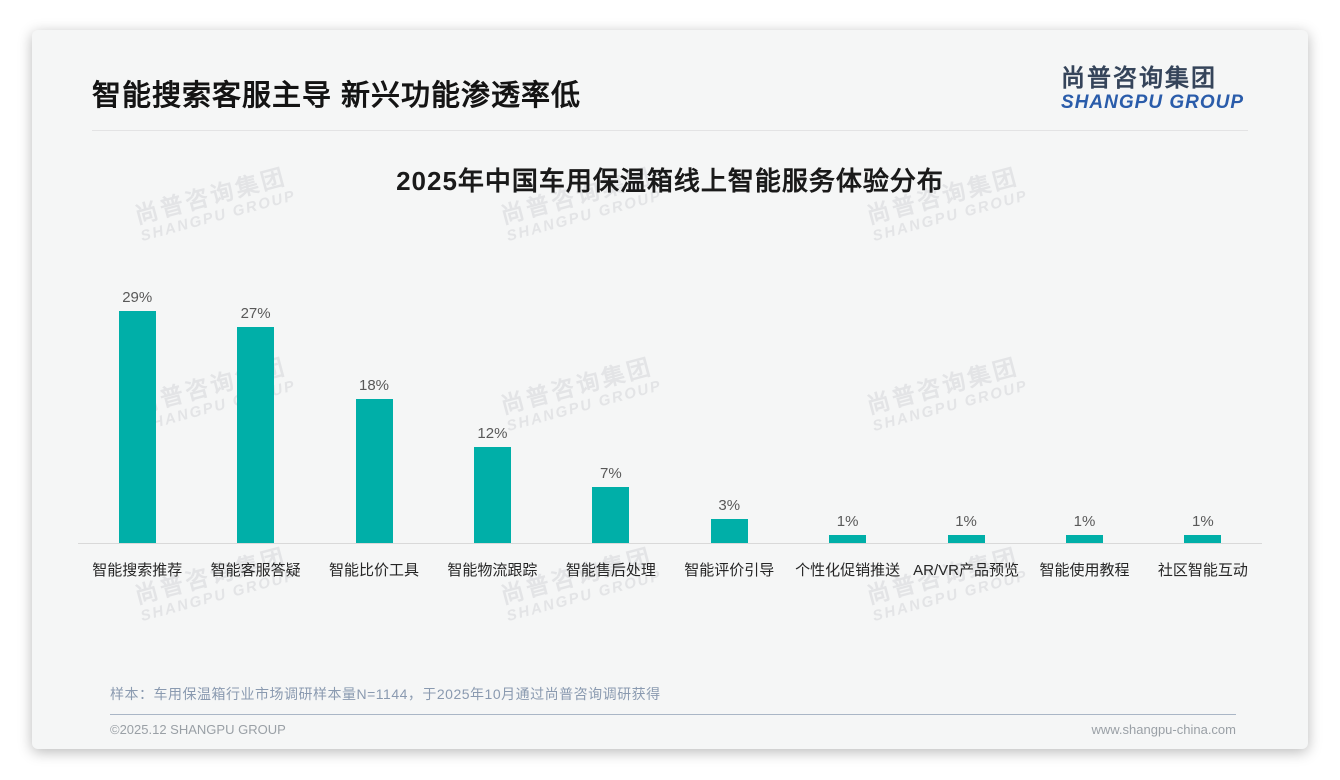 The image size is (1340, 780). What do you see at coordinates (137, 571) in the screenshot?
I see `x-axis-category-label: 智能搜索推荐` at bounding box center [137, 571].